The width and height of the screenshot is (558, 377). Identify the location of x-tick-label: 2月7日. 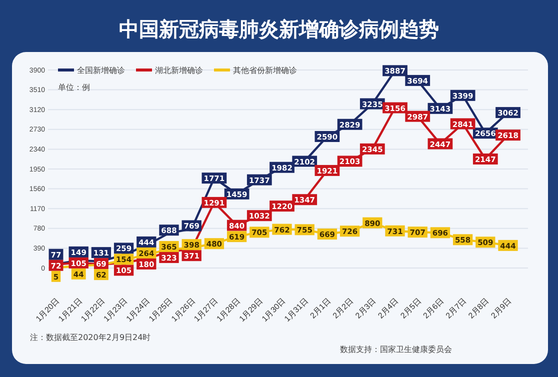
(456, 308).